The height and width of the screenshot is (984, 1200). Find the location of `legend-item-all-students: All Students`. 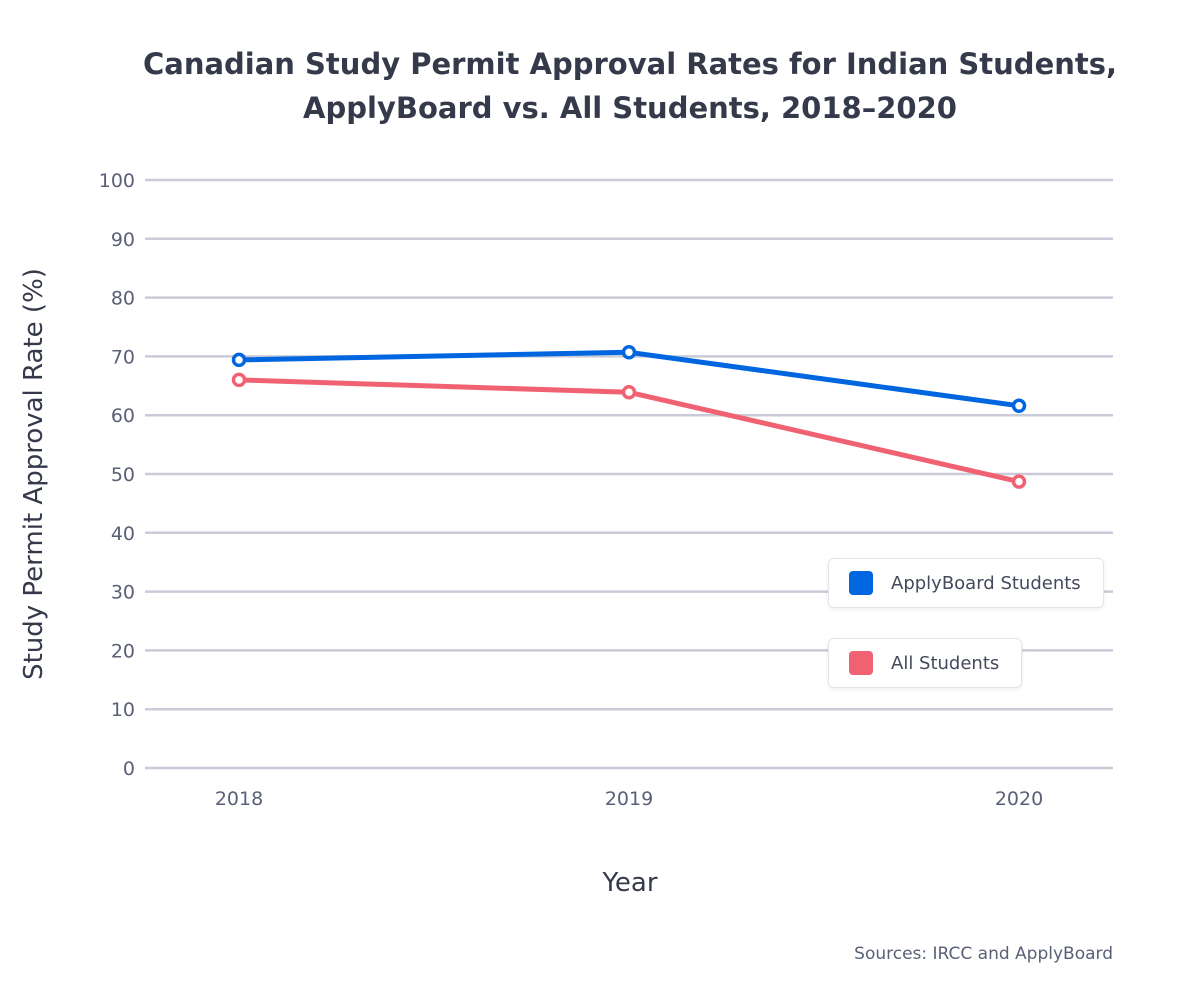

legend-item-all-students: All Students is located at coordinates (925, 663).